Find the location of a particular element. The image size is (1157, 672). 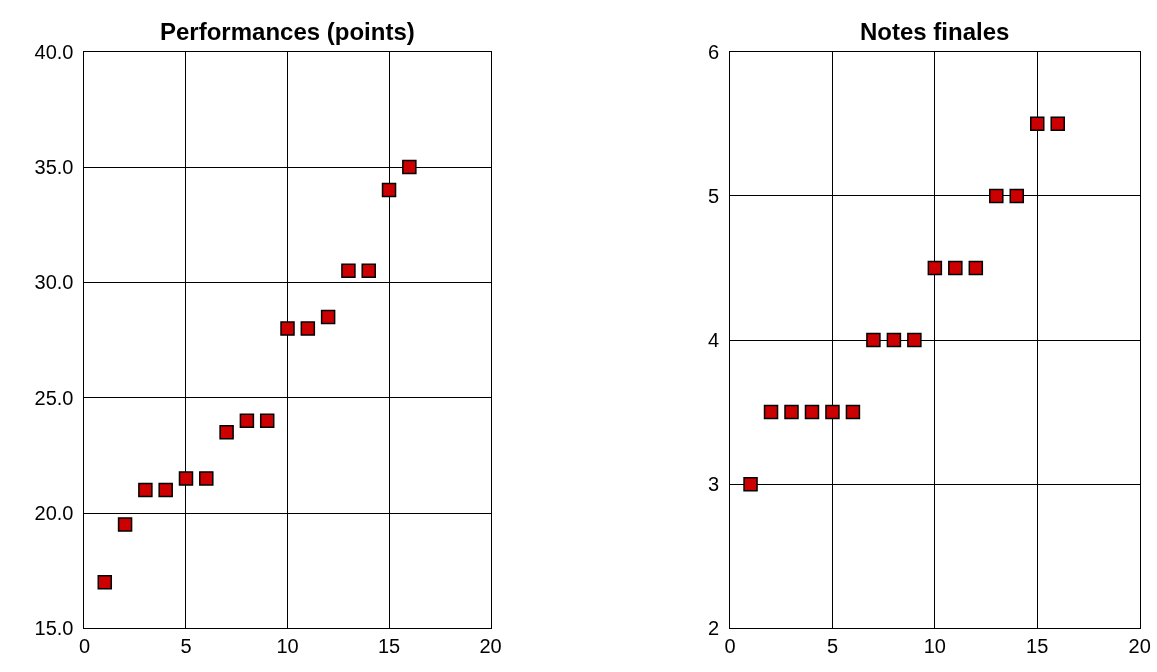

y-tick-label: 35.0 is located at coordinates (54, 167).